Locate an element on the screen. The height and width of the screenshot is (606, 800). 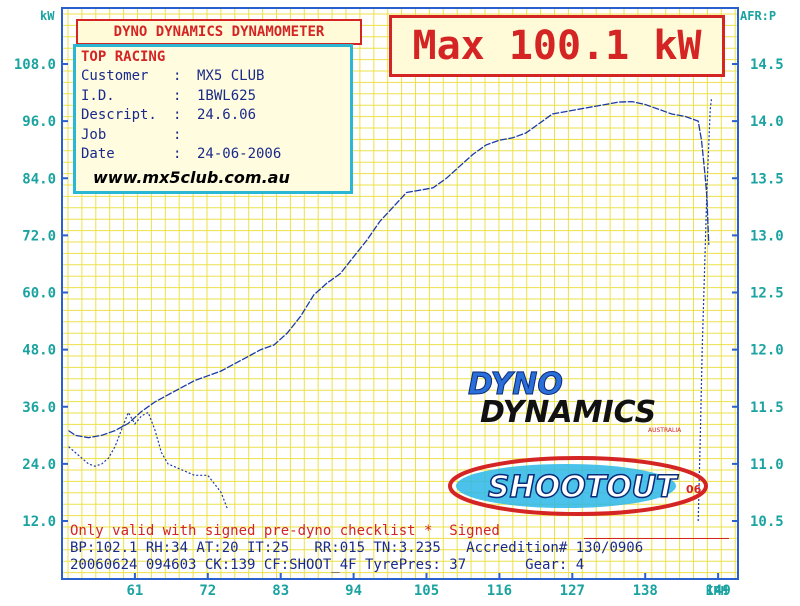
x-tick-label: 127 is located at coordinates (572, 591).